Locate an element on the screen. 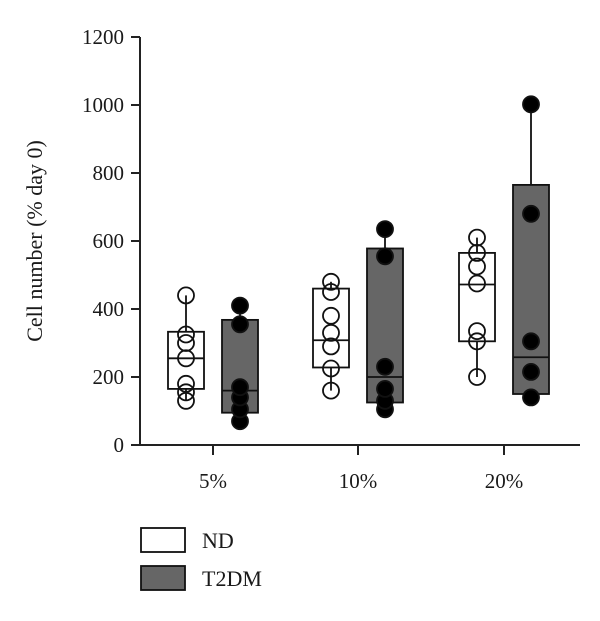 This screenshot has width=600, height=621. box-t2dm-10% is located at coordinates (385, 319).